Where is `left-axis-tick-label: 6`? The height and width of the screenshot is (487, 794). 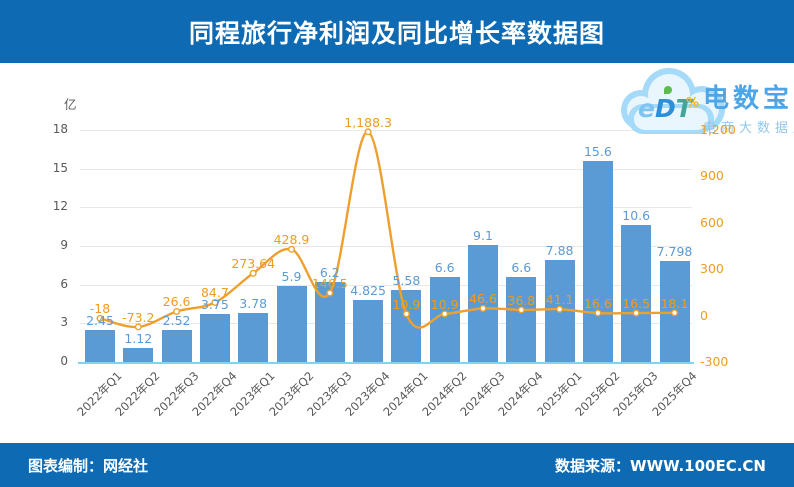 left-axis-tick-label: 6 is located at coordinates (64, 283).